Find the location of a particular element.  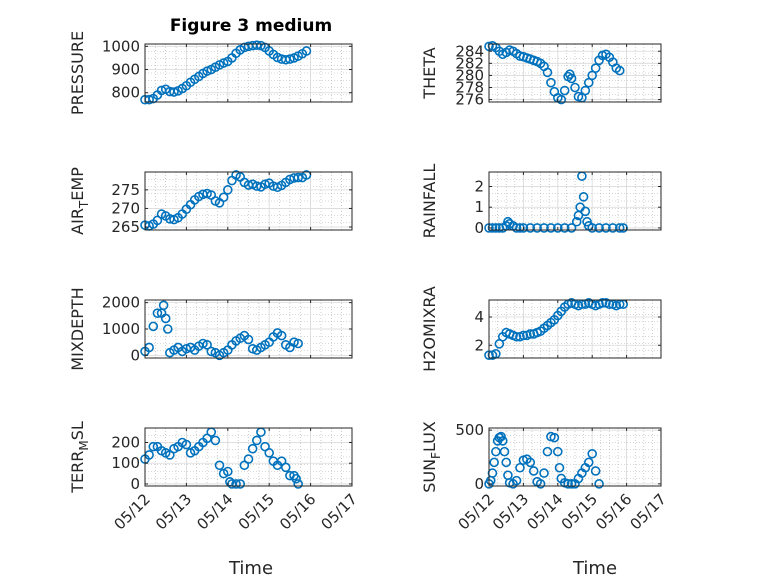

y-tick-label: 2 is located at coordinates (479, 187).